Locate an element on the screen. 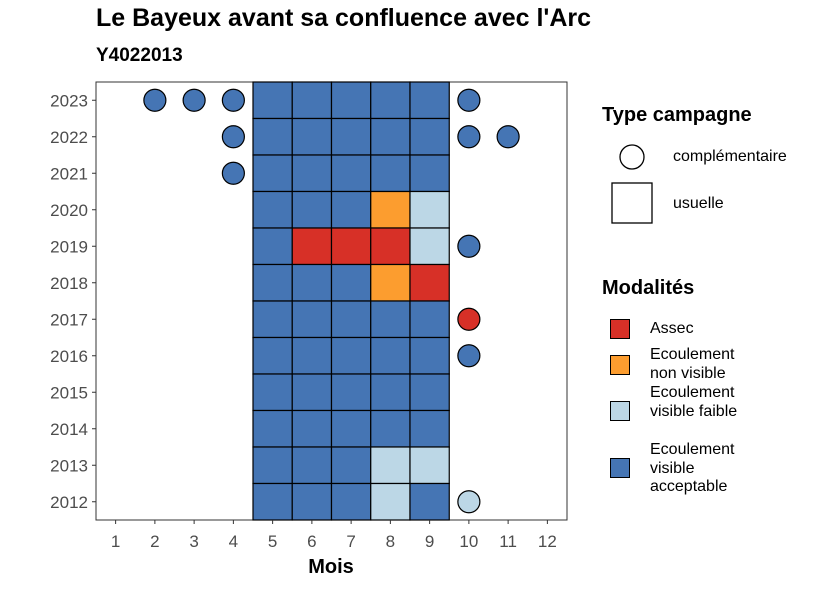 The height and width of the screenshot is (590, 826). legend-circle-key is located at coordinates (632, 157).